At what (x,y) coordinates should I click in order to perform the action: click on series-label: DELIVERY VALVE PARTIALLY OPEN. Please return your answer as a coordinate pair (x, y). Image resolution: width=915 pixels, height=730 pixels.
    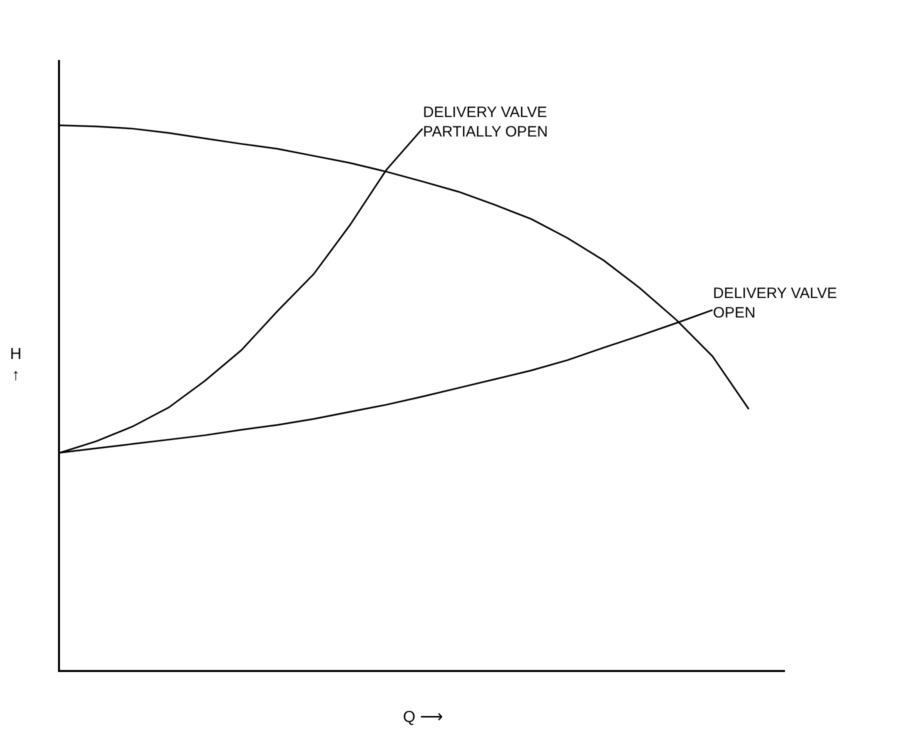
    Looking at the image, I should click on (485, 122).